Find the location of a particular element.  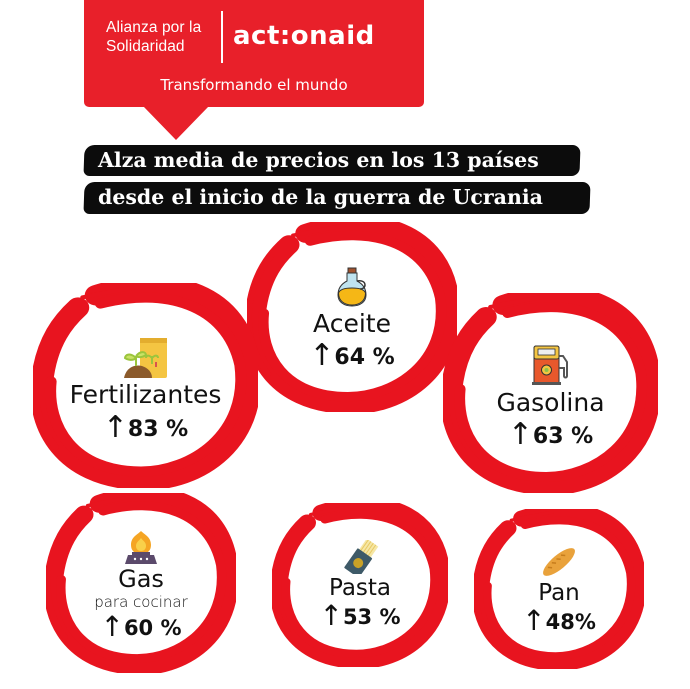

logo-divider is located at coordinates (222, 37).